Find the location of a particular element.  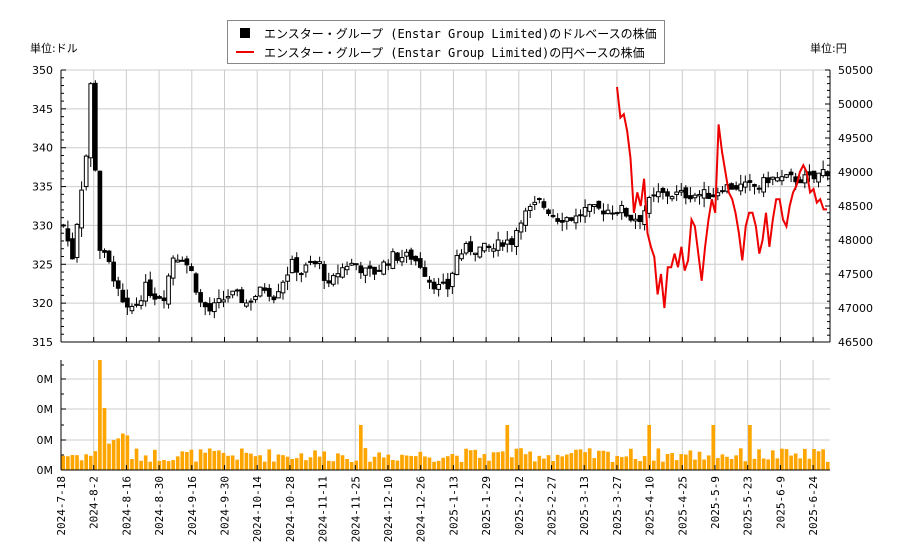

svg-text: 2025-4-25 is located at coordinates (682, 506).